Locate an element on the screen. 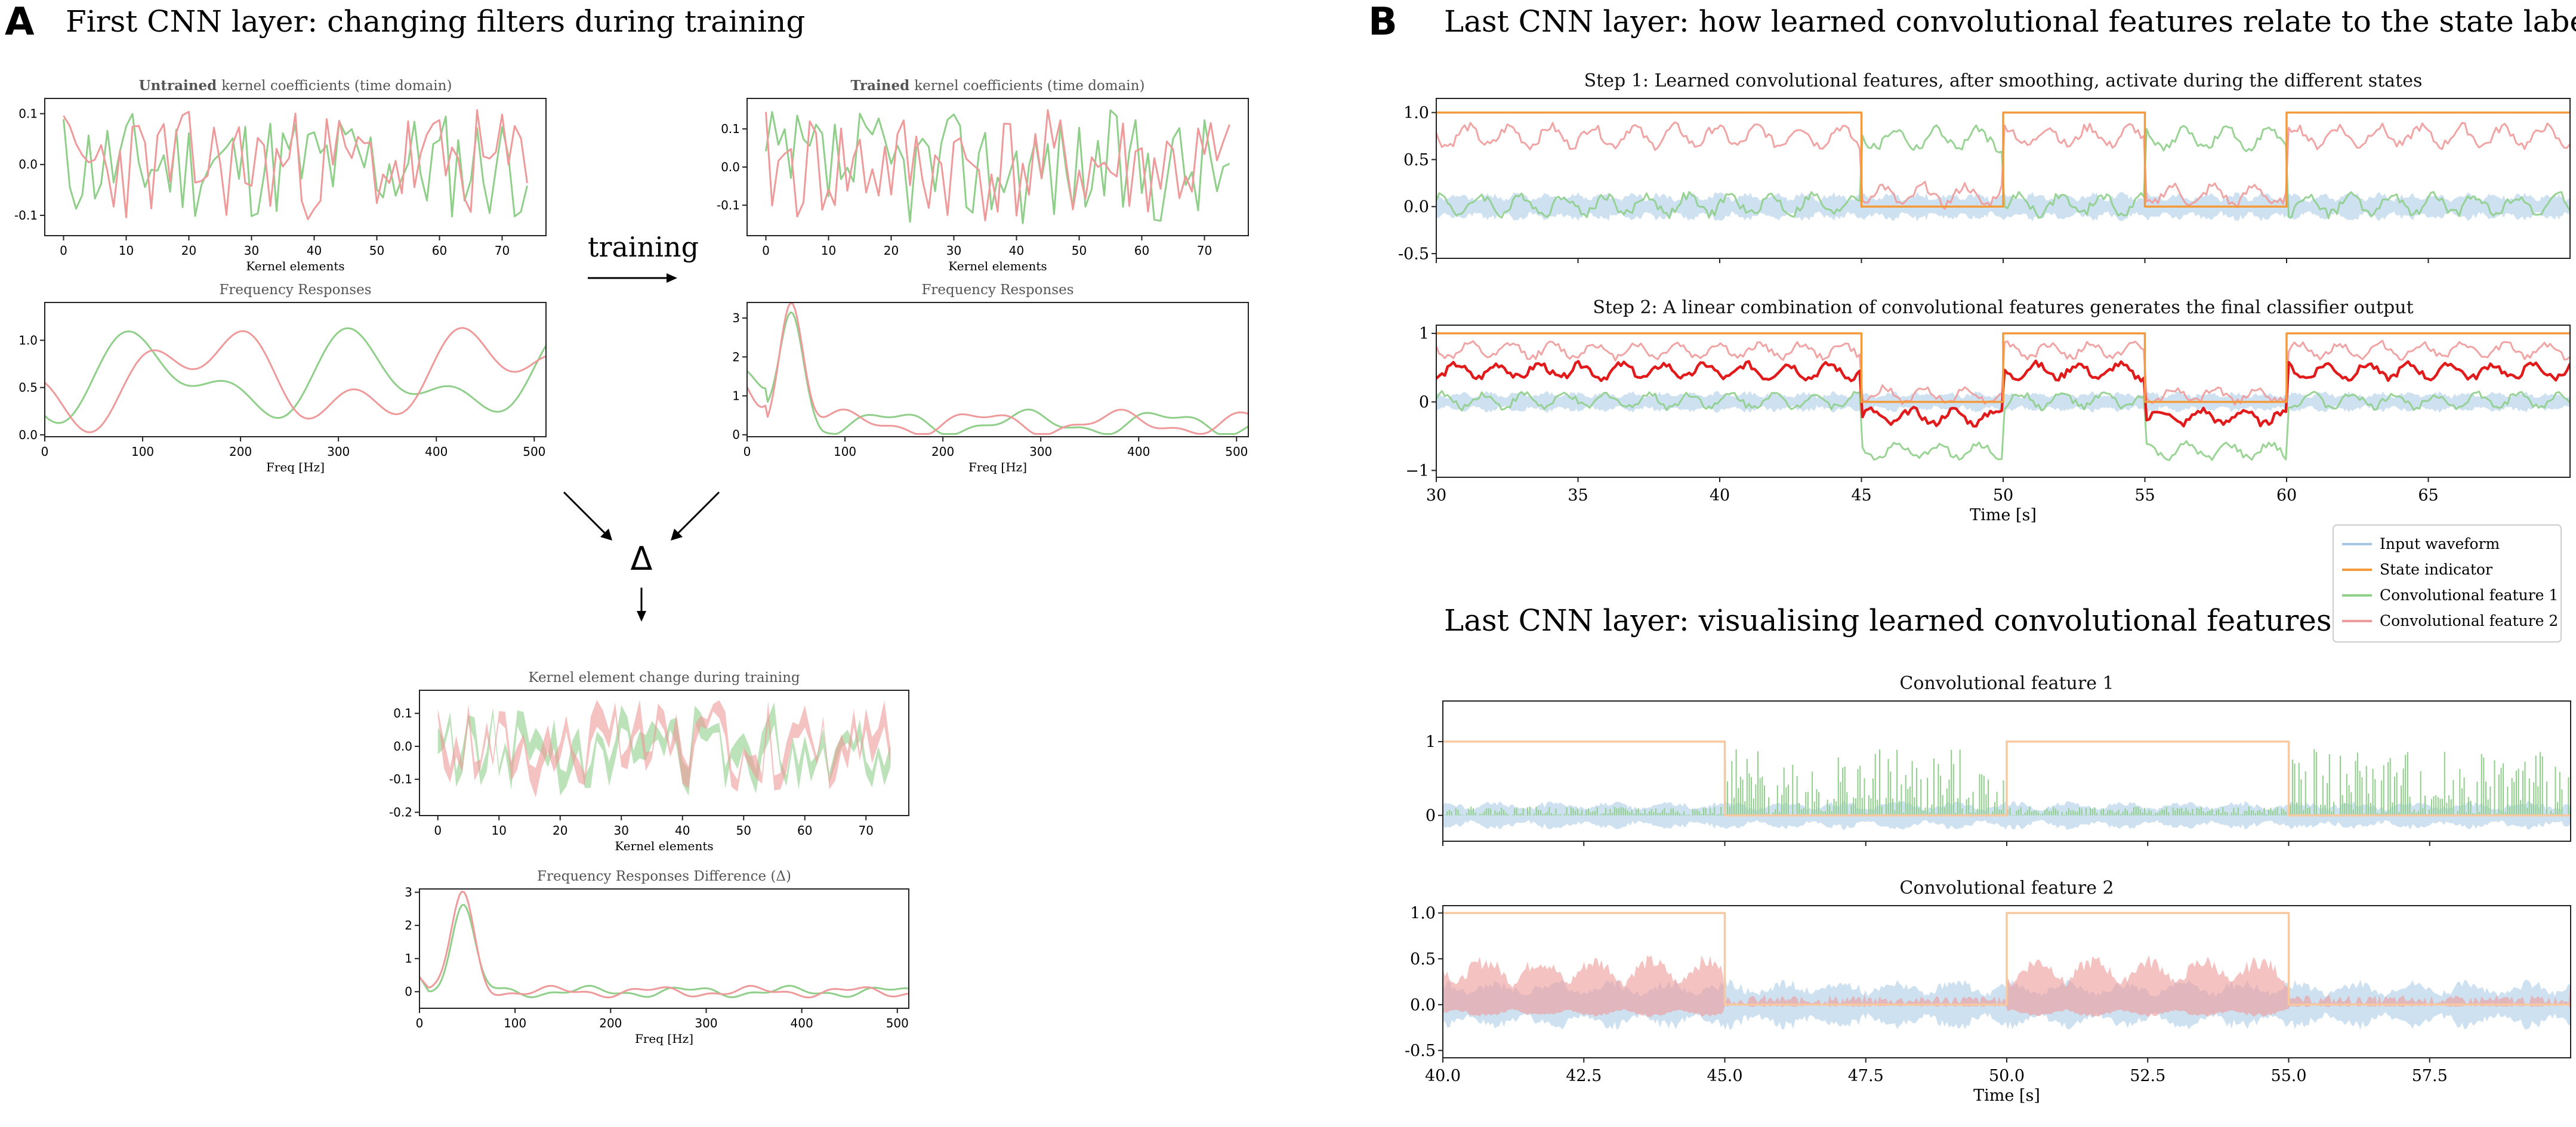 The height and width of the screenshot is (1127, 2576). y-tick-label: -0.5 is located at coordinates (1414, 254).